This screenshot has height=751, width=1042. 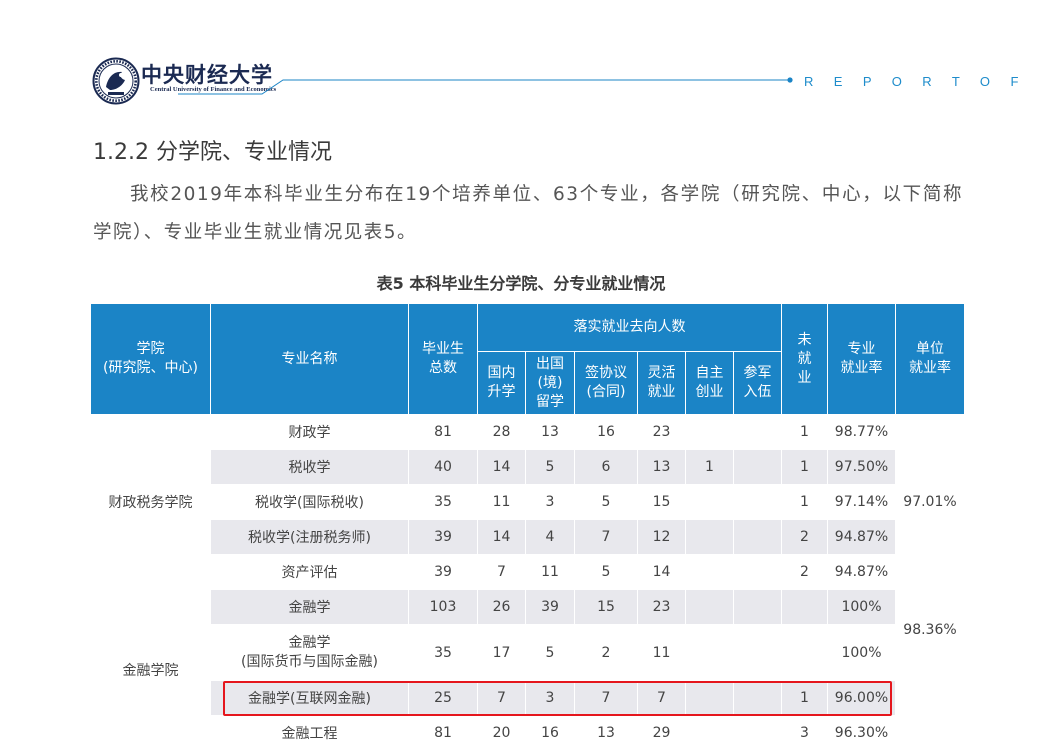 I want to click on table-row: 资产评估 39 7 11 5 14 2 94.87%, so click(x=528, y=572).